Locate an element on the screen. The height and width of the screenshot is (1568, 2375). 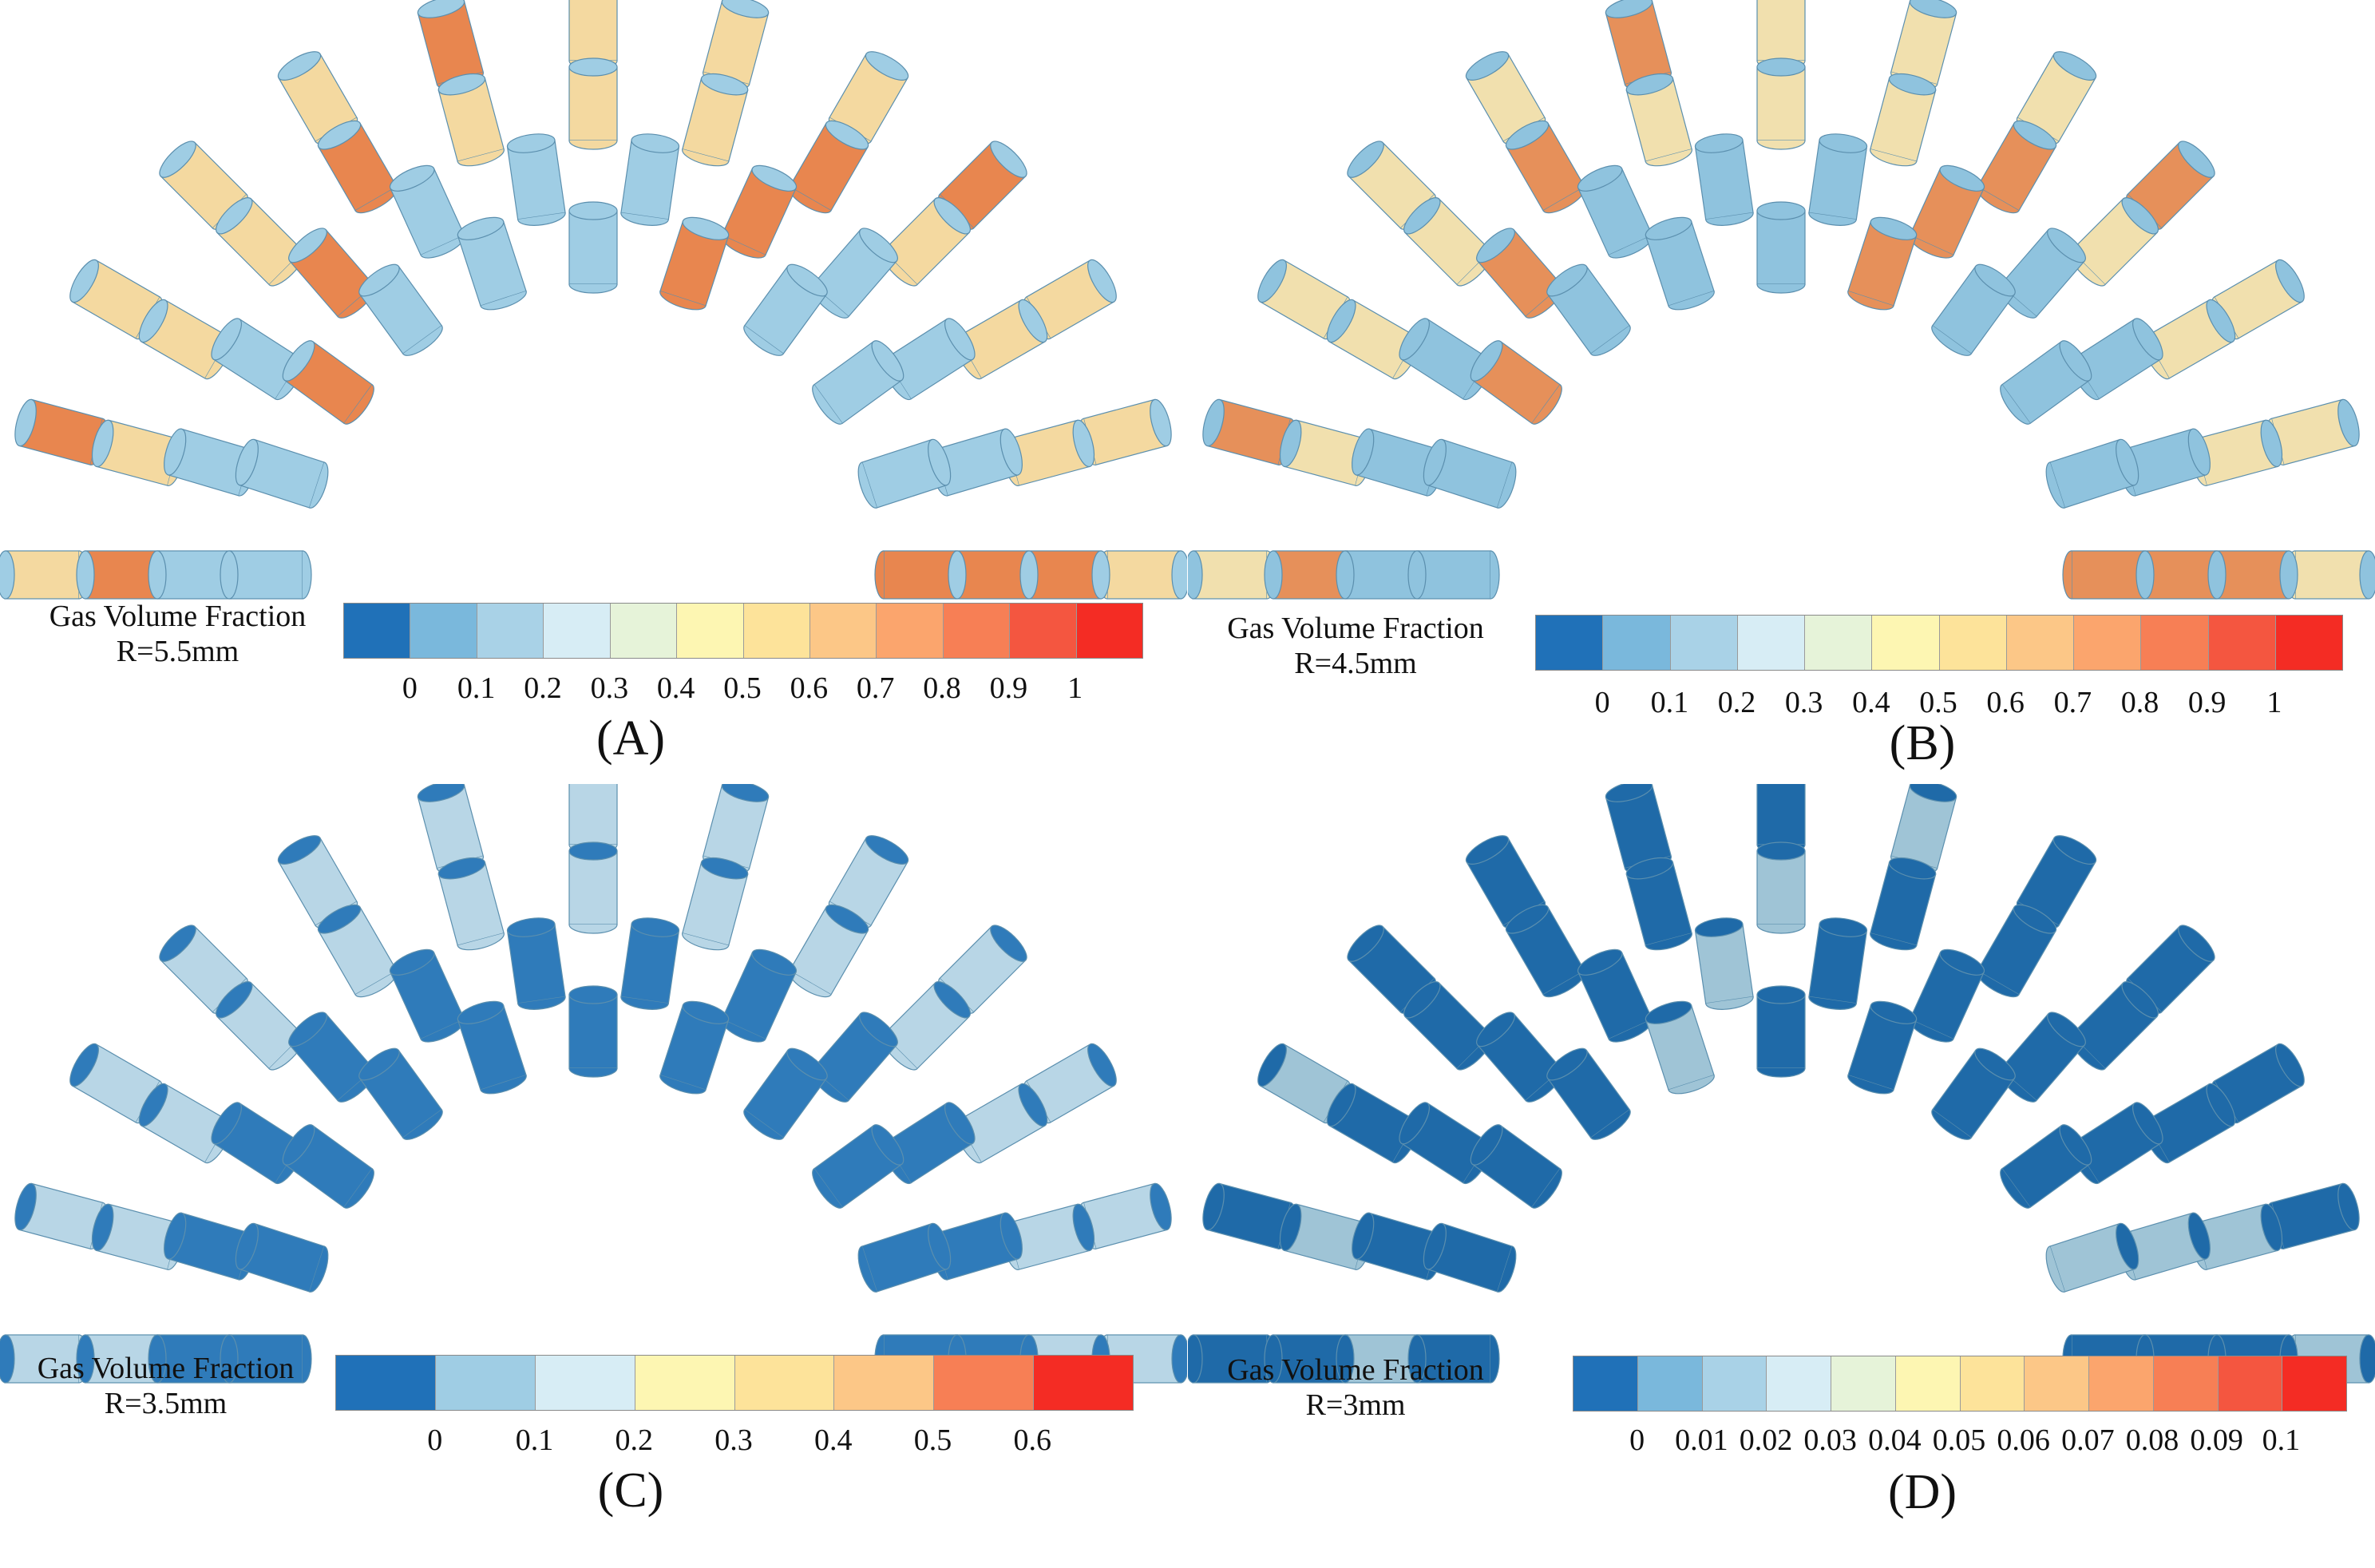
colorbar-tick-label: 1 is located at coordinates (2274, 702).